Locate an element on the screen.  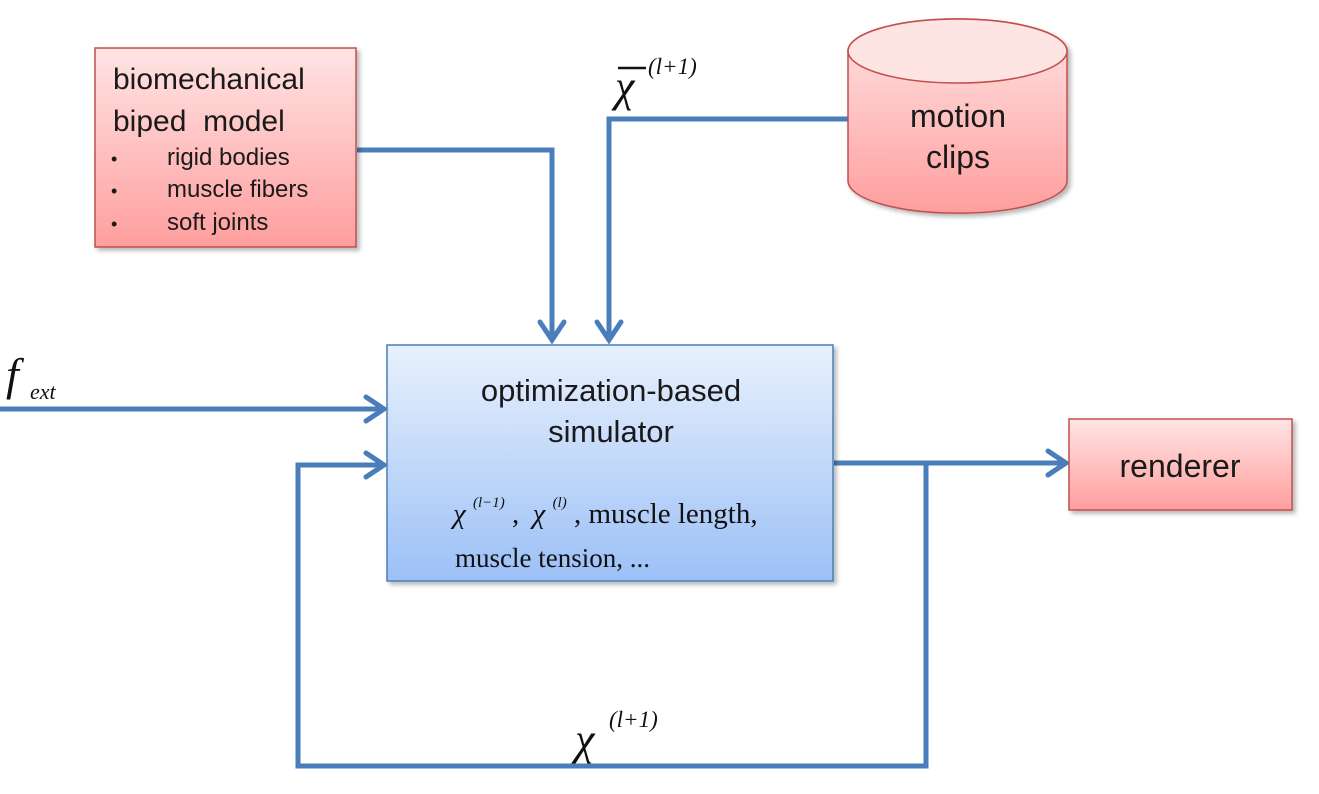
state-prev-superscript: (l−1) is located at coordinates (489, 503).